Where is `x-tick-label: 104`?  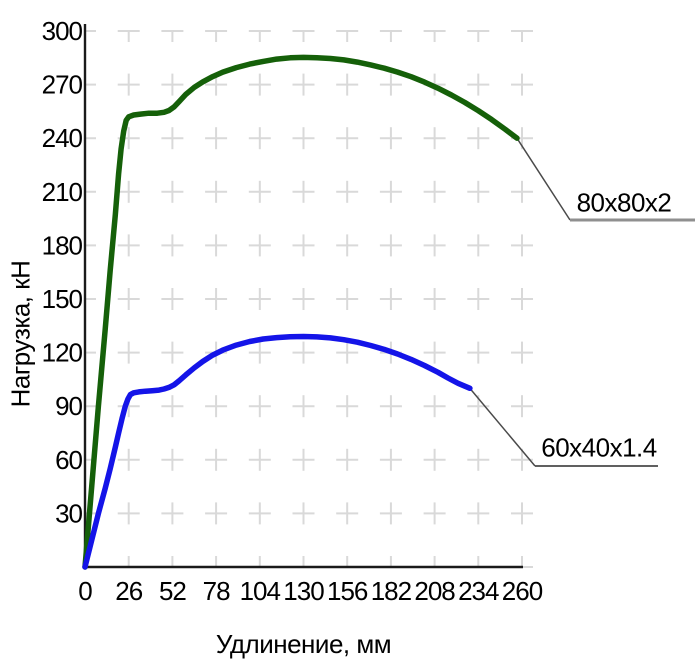
x-tick-label: 104 is located at coordinates (260, 591).